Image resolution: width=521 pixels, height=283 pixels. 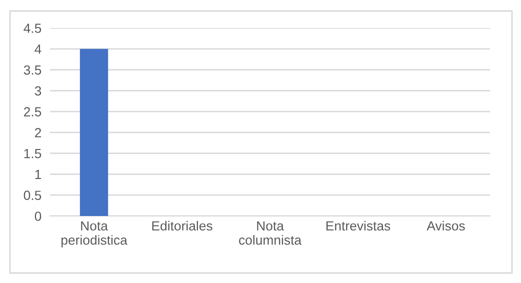 I want to click on x-tick-label: Avisos, so click(x=445, y=225).